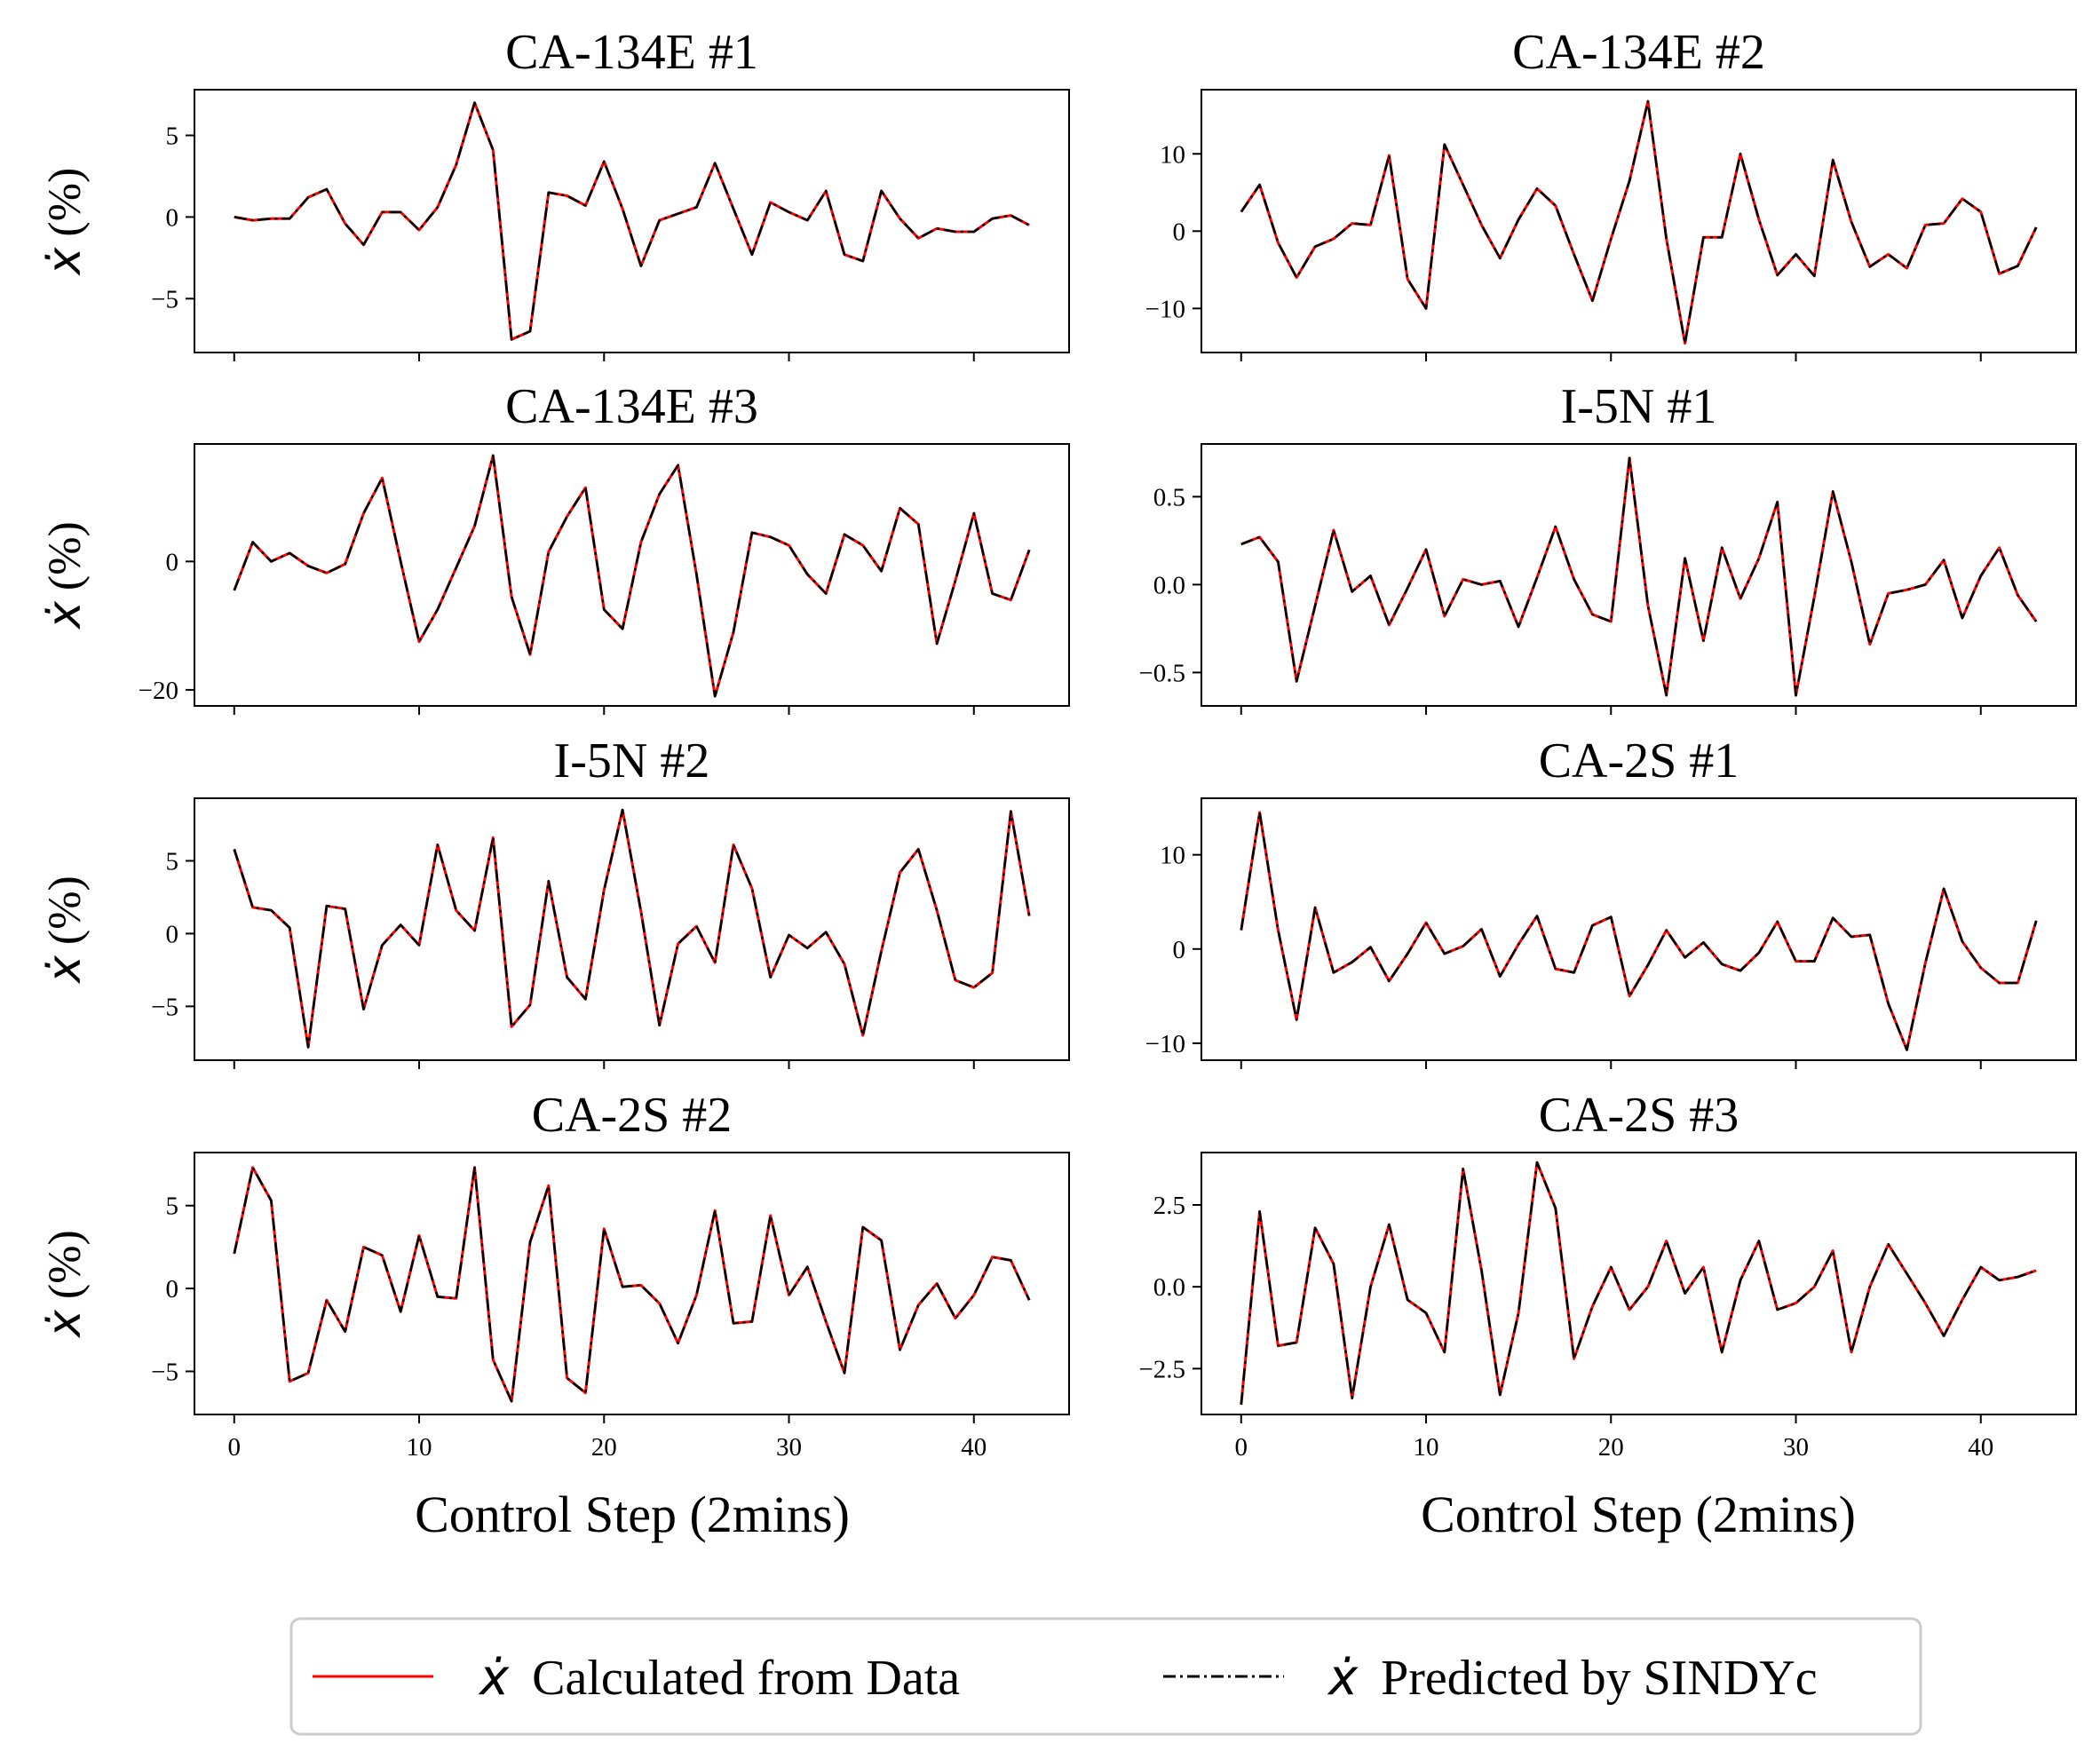 Image resolution: width=2100 pixels, height=1759 pixels. Describe the element at coordinates (1638, 1514) in the screenshot. I see `x-axis-label-right: Control Step (2mins)` at that location.